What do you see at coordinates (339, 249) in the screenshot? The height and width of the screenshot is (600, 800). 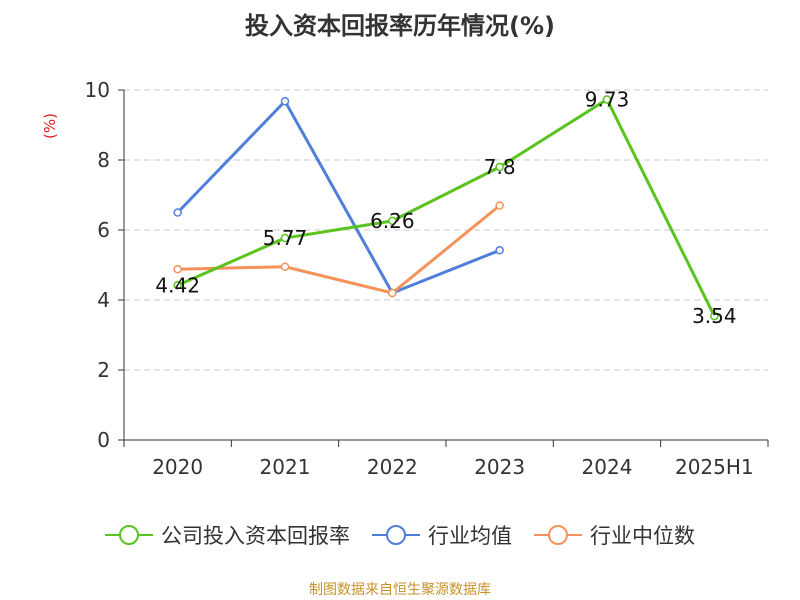 I see `series-line-industry-median` at bounding box center [339, 249].